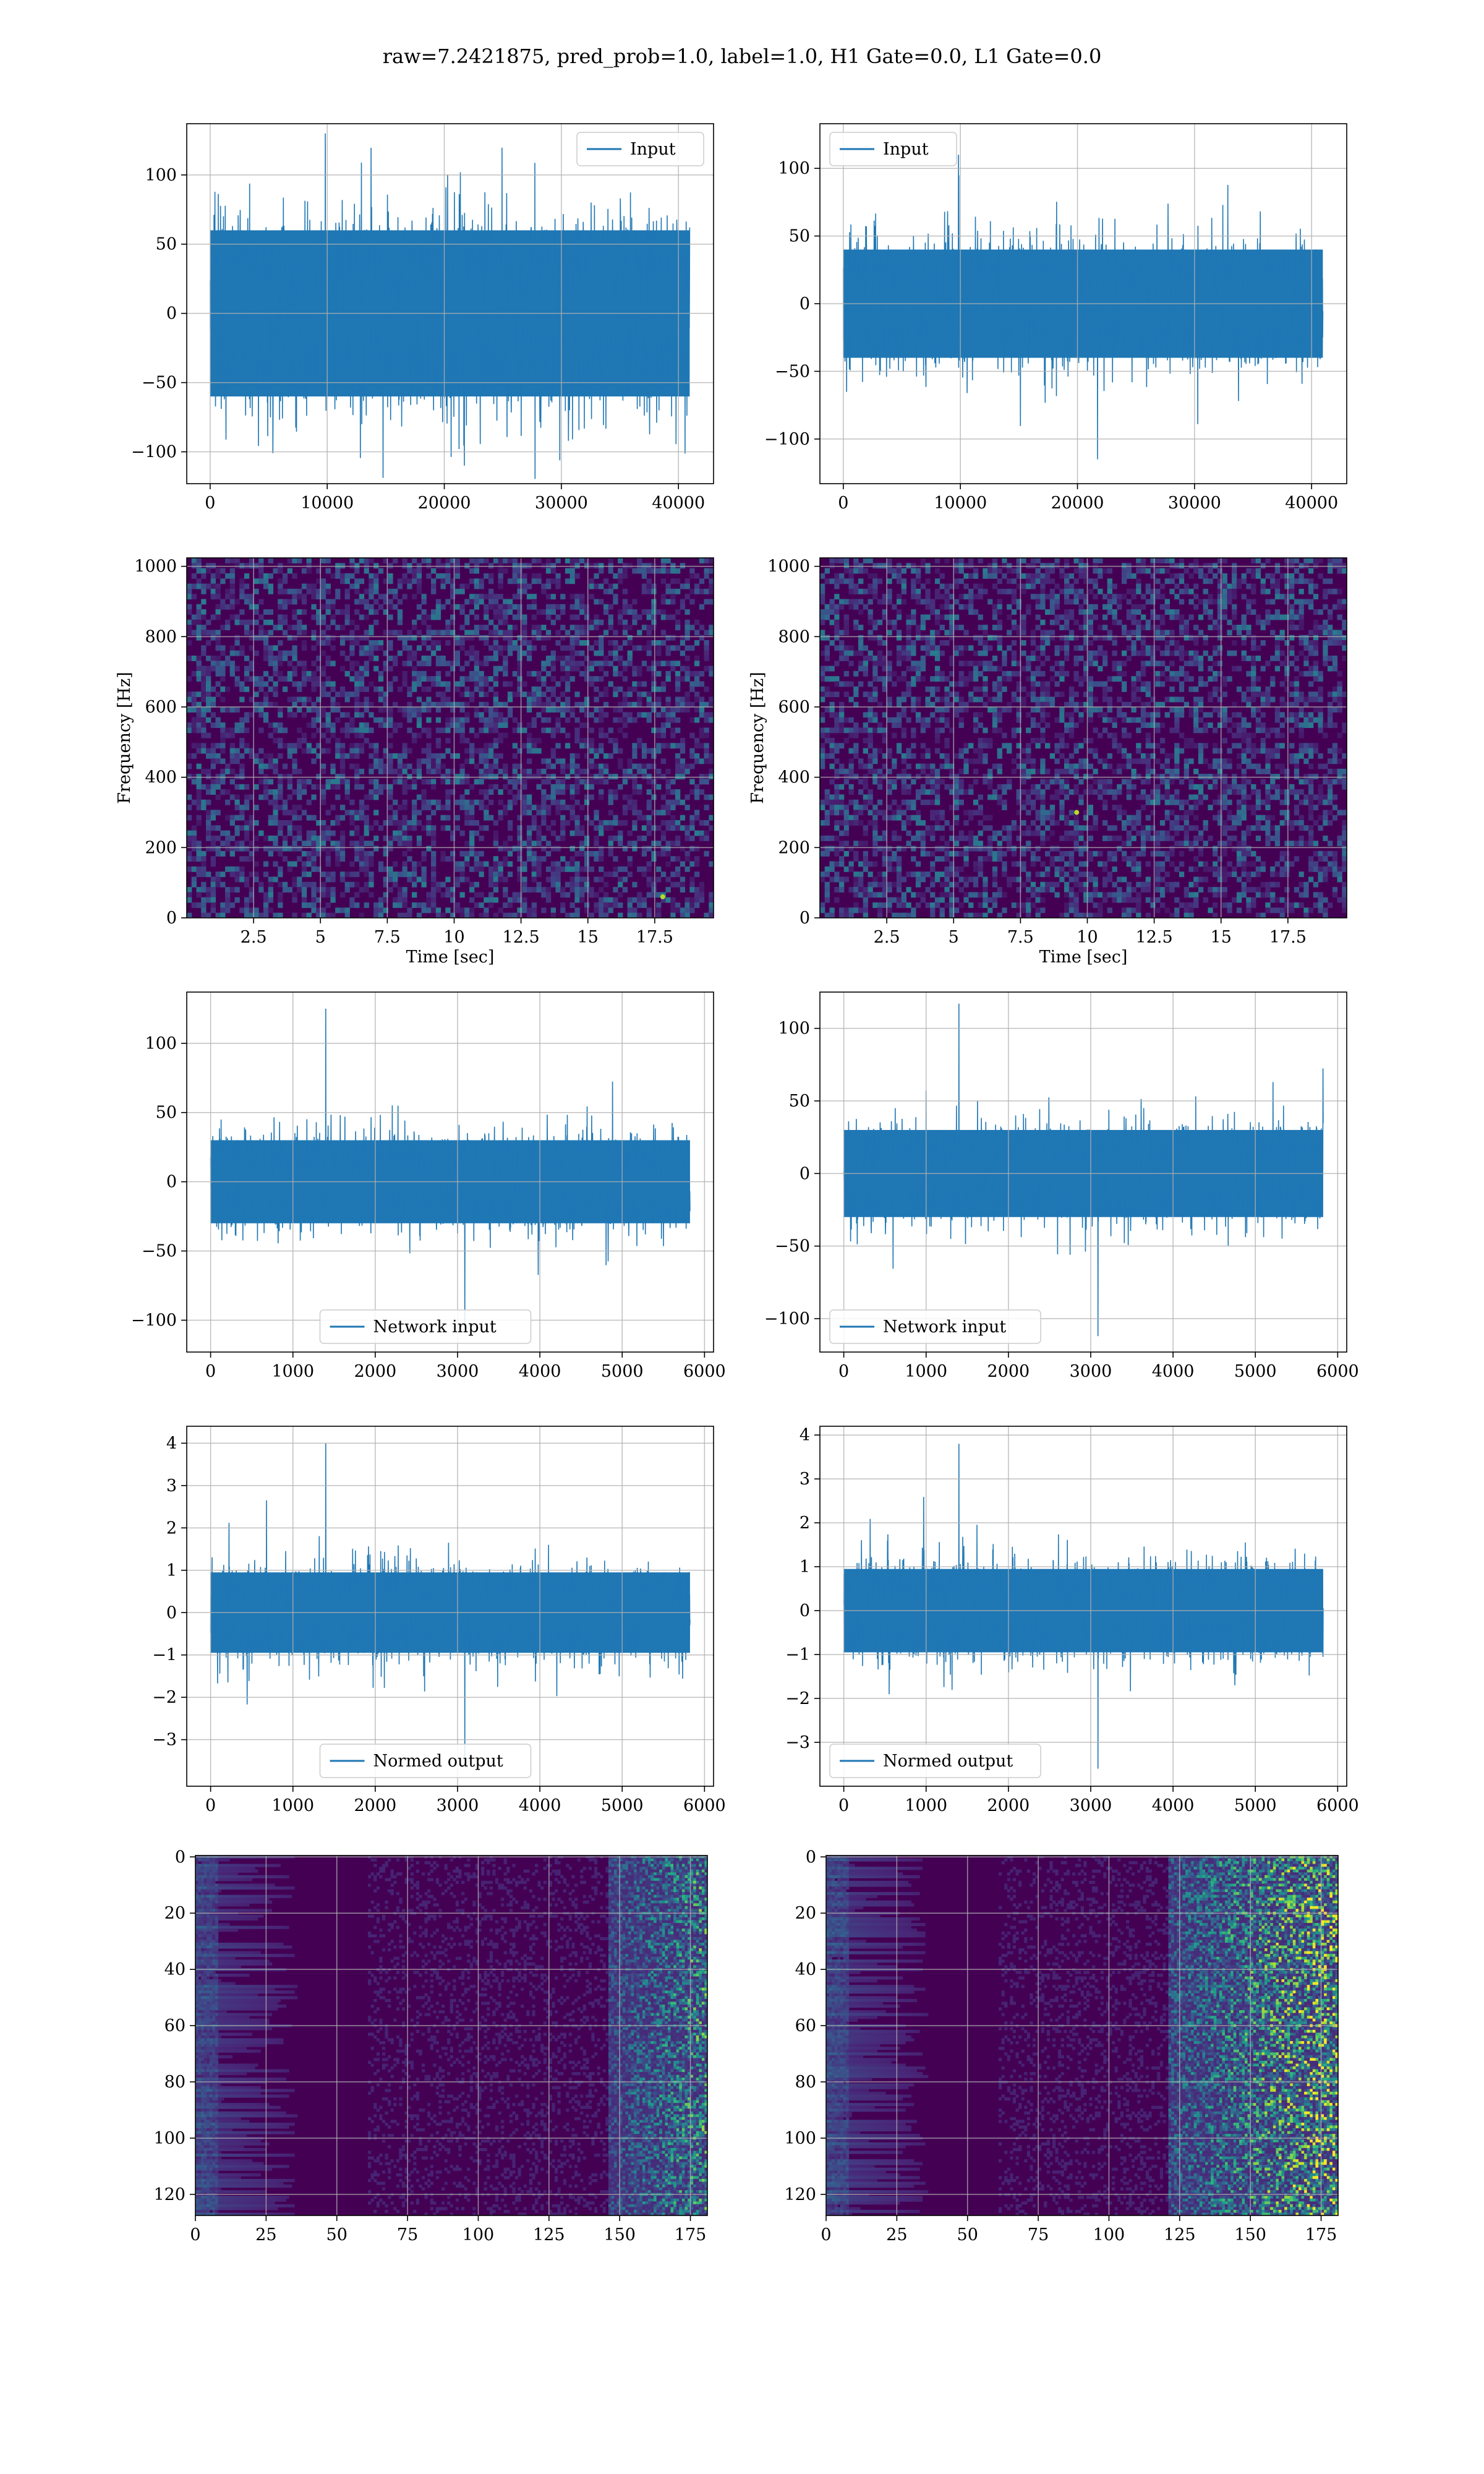 This screenshot has width=1484, height=2474. Describe the element at coordinates (802, 1742) in the screenshot. I see `y-tick-label: −3` at that location.